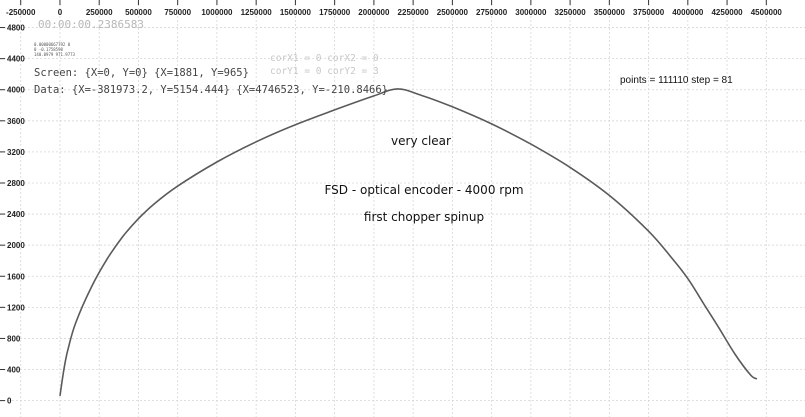 The width and height of the screenshot is (805, 417). I want to click on x-tick-label: 4500000, so click(767, 12).